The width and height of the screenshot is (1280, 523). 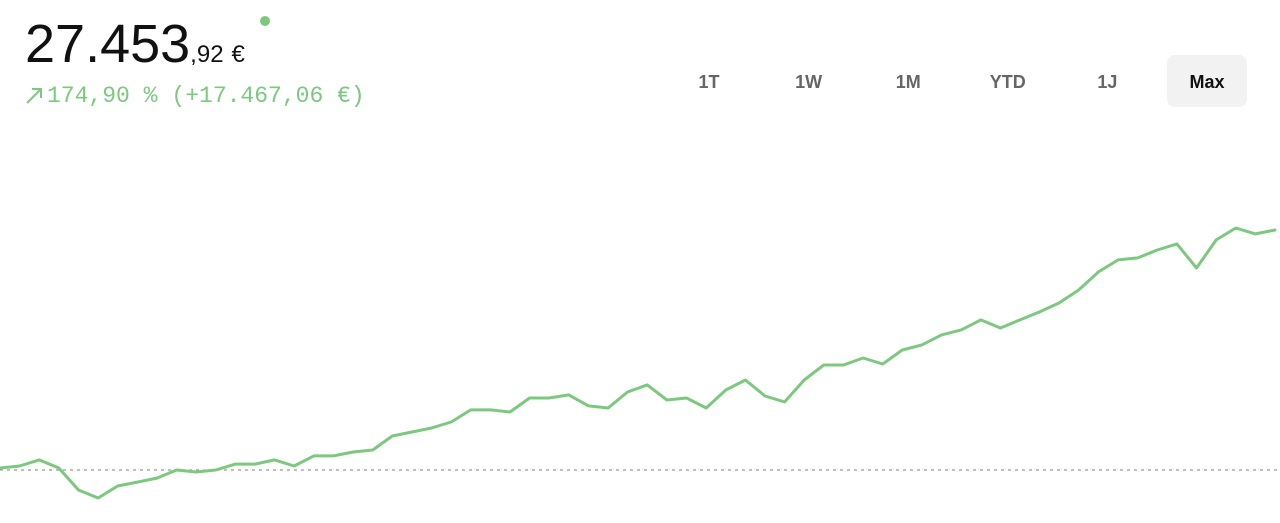 I want to click on button-label: 1T, so click(x=708, y=82).